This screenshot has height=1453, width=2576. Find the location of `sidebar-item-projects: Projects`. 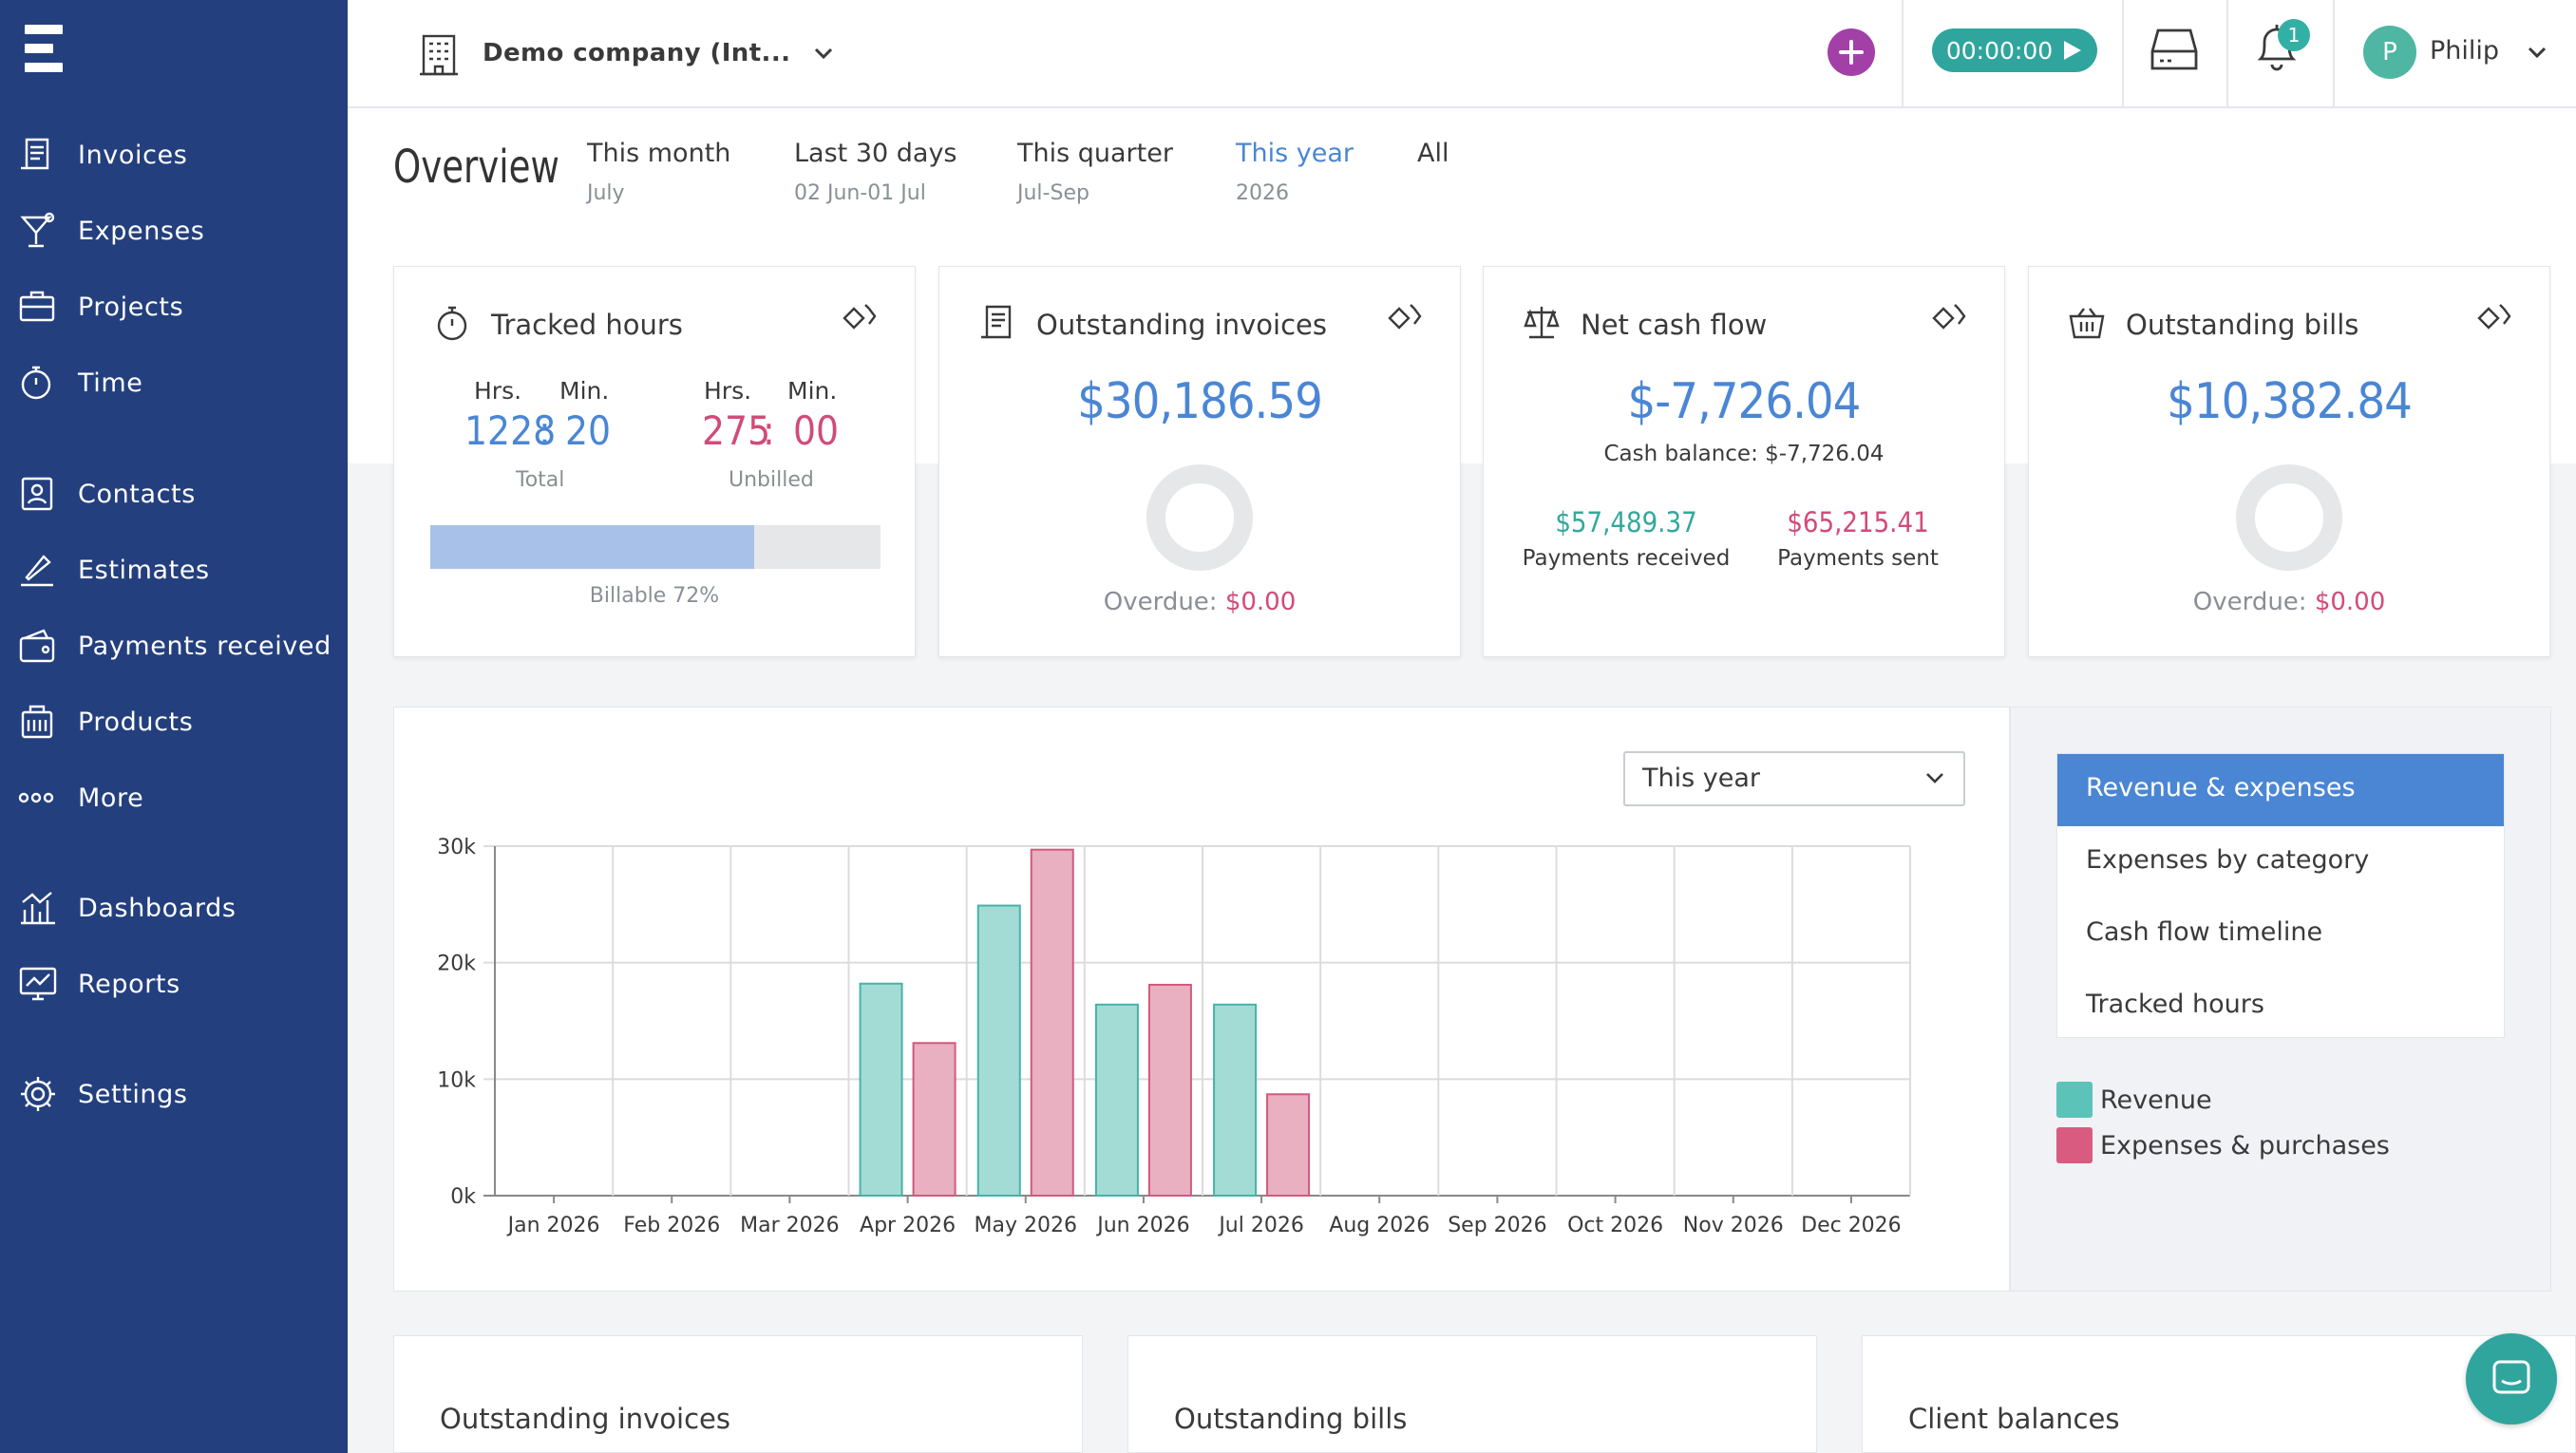

sidebar-item-projects: Projects is located at coordinates (174, 307).